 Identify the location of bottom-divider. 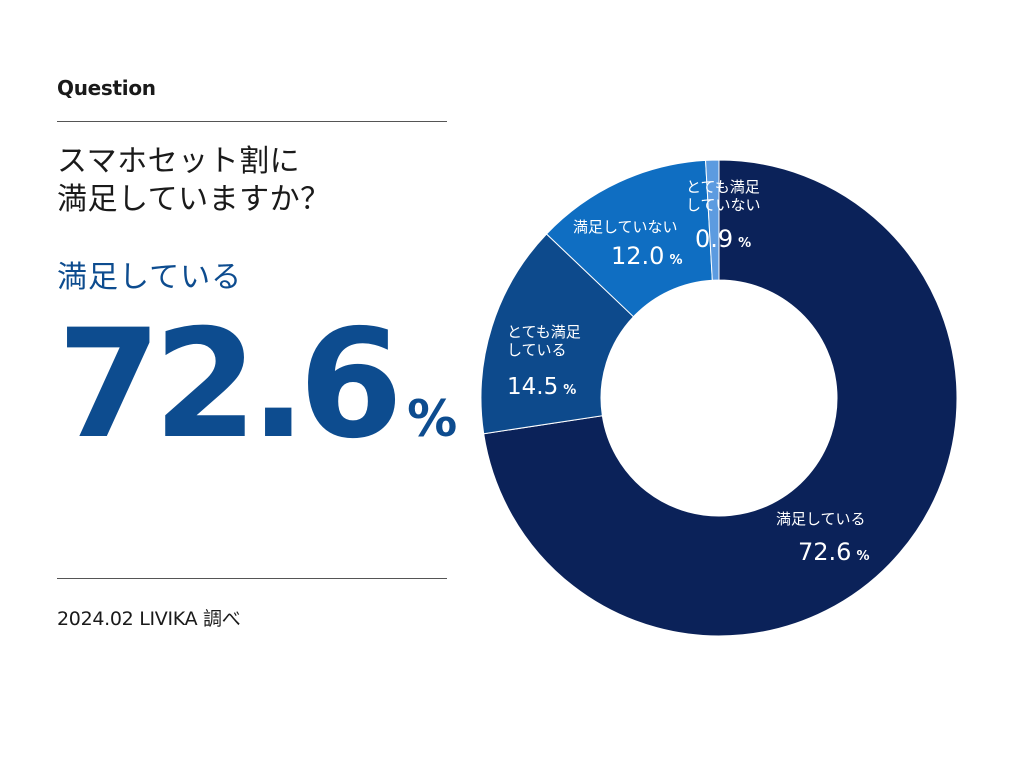
(252, 578).